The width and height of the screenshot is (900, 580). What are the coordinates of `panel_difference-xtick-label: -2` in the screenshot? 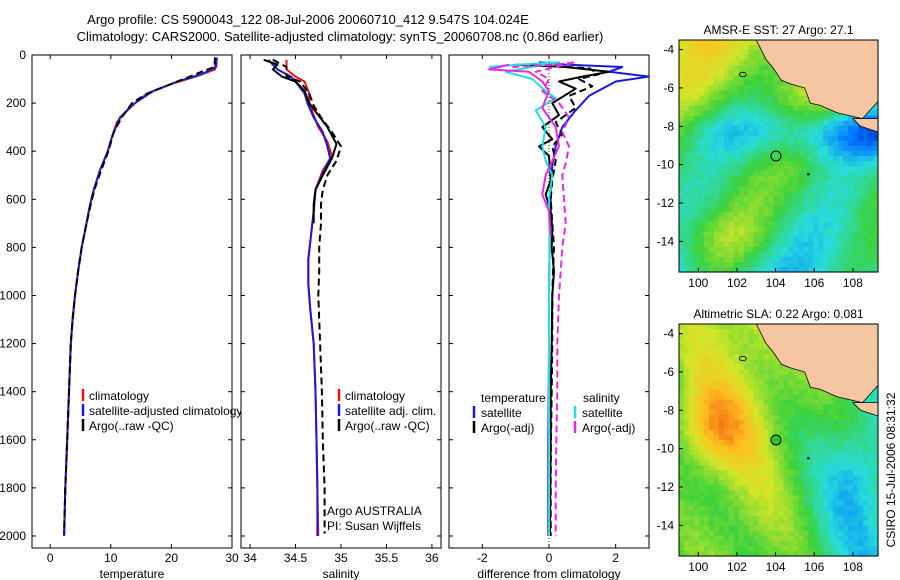 It's located at (482, 558).